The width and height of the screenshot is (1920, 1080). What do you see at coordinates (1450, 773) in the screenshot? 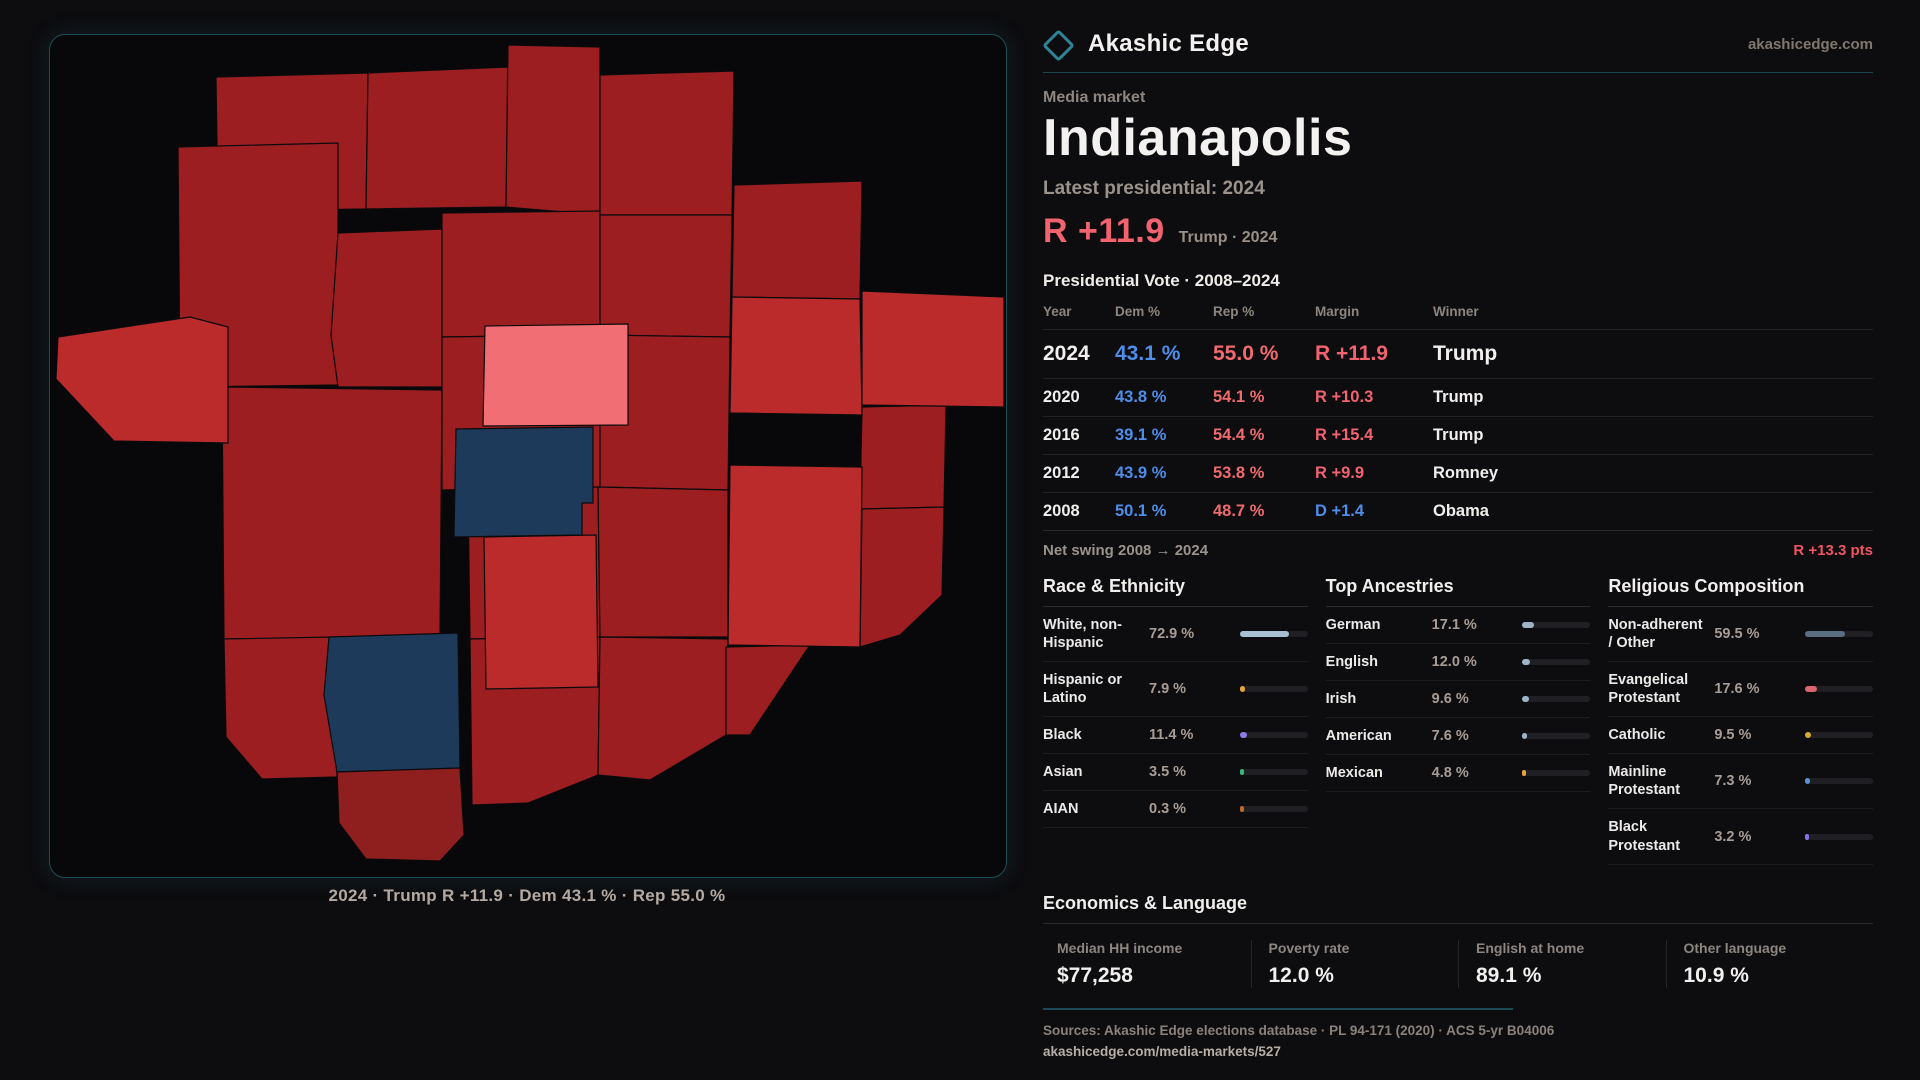
I see `demographic-value: 4.8 %` at bounding box center [1450, 773].